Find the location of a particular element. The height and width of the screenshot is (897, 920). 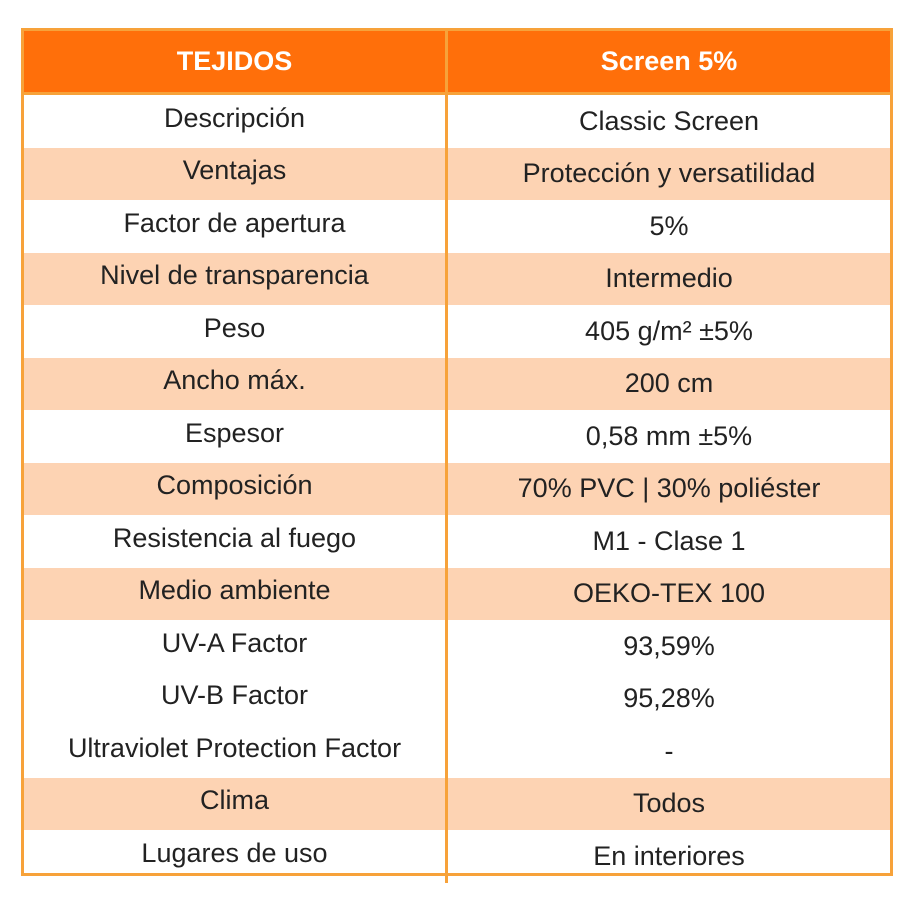

row-value: En interiores is located at coordinates (669, 855).